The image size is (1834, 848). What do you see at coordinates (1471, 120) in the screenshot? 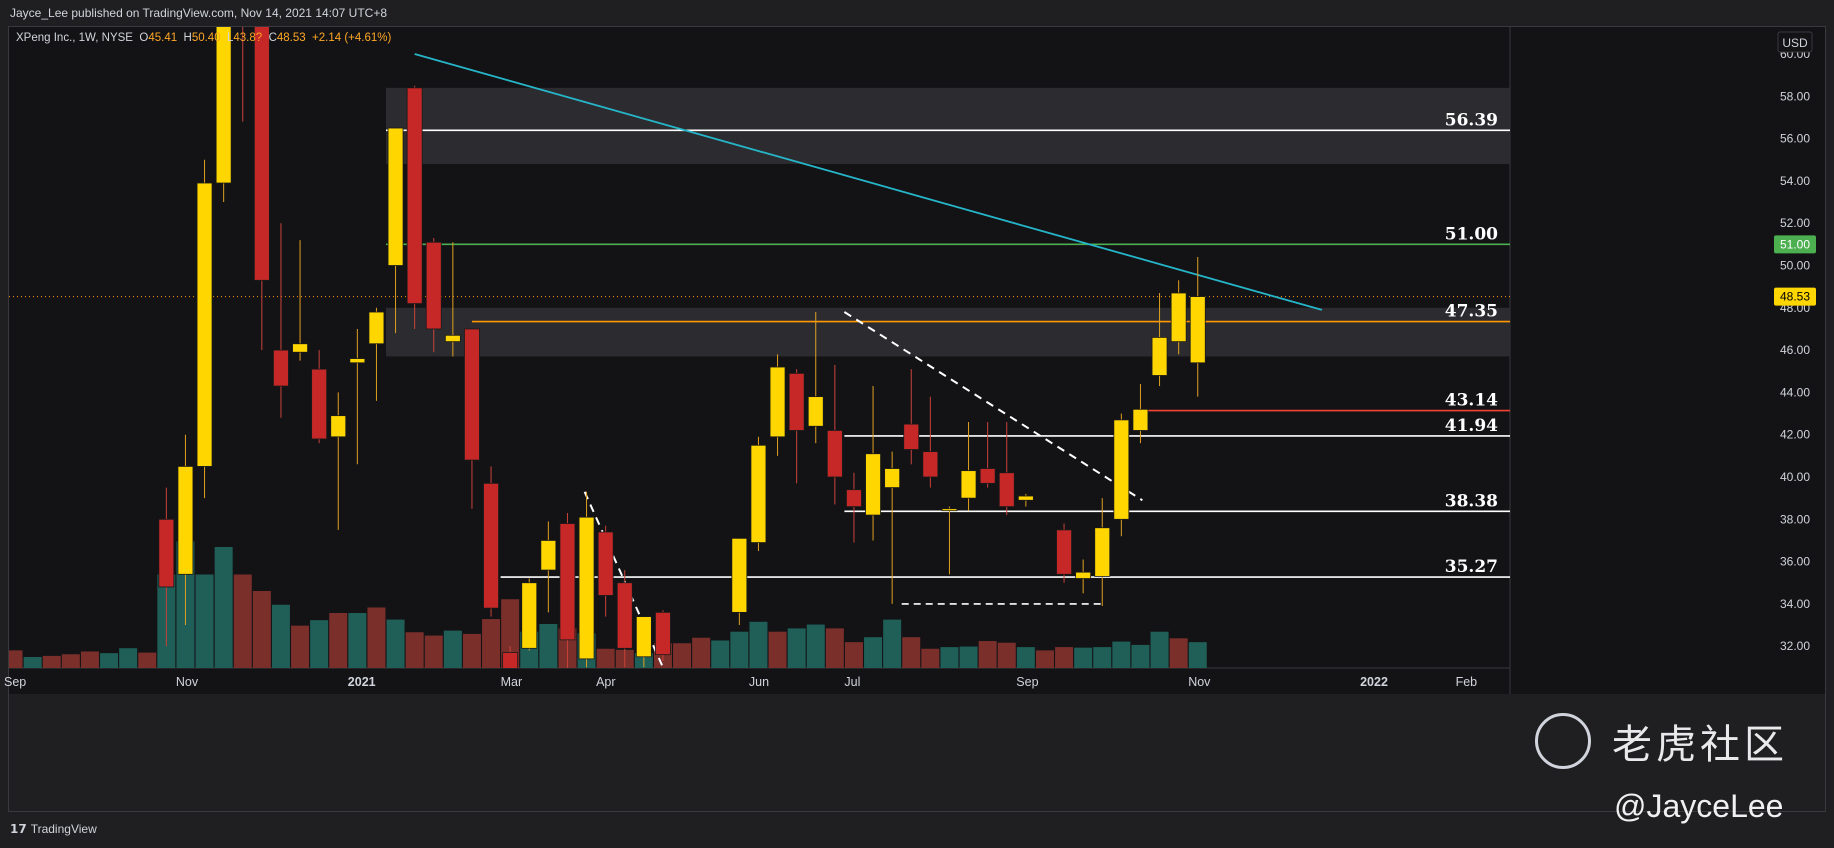
I see `level-label-56.39: 56.39` at bounding box center [1471, 120].